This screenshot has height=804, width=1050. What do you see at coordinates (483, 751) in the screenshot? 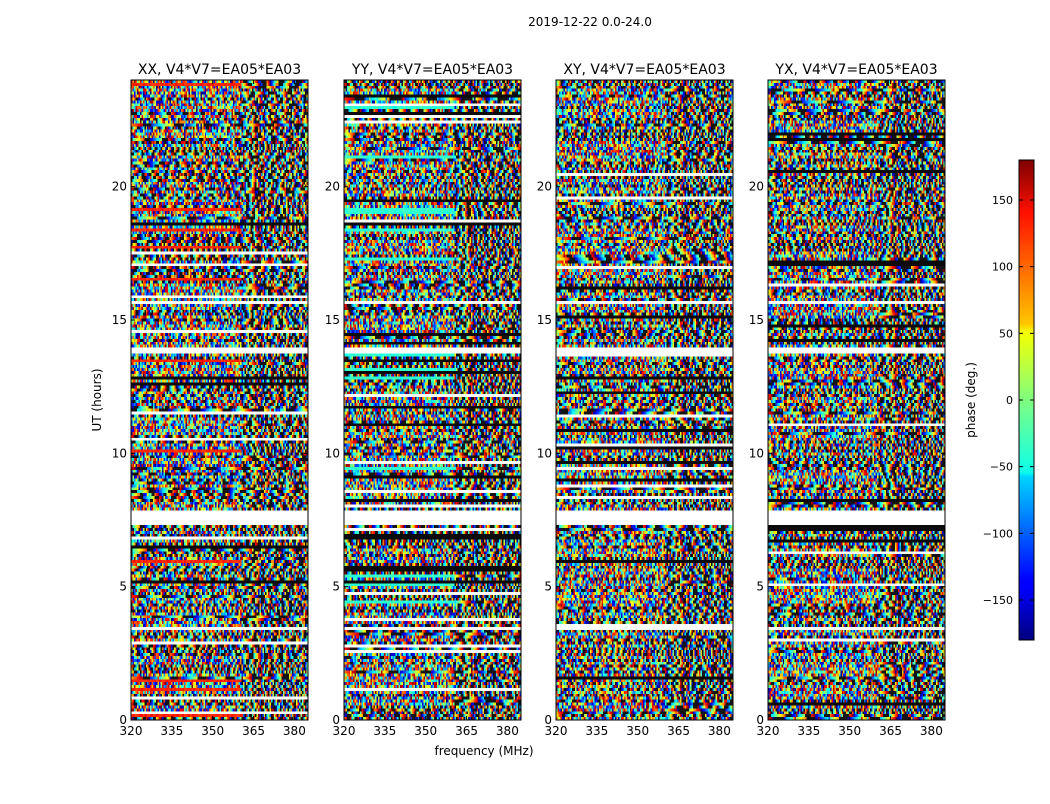
I see `x-axis-label: frequency (MHz)` at bounding box center [483, 751].